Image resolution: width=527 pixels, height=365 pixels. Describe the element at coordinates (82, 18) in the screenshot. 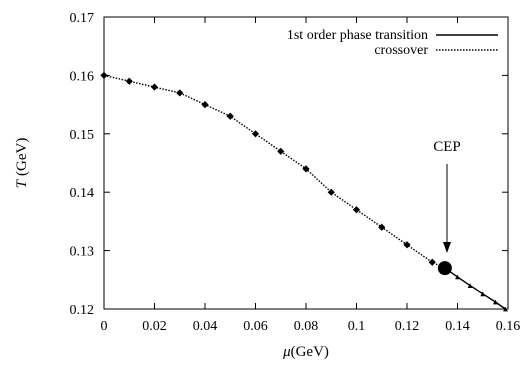

I see `y-tick-label: 0.17` at that location.